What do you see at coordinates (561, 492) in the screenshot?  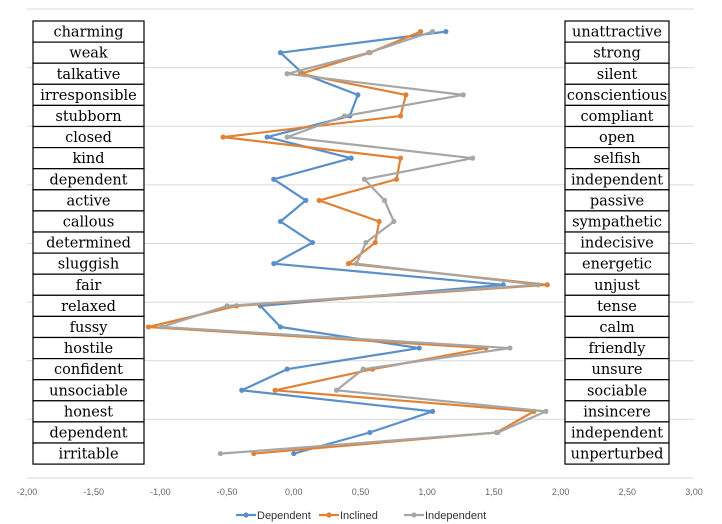 I see `x-tick-label: 2,00` at bounding box center [561, 492].